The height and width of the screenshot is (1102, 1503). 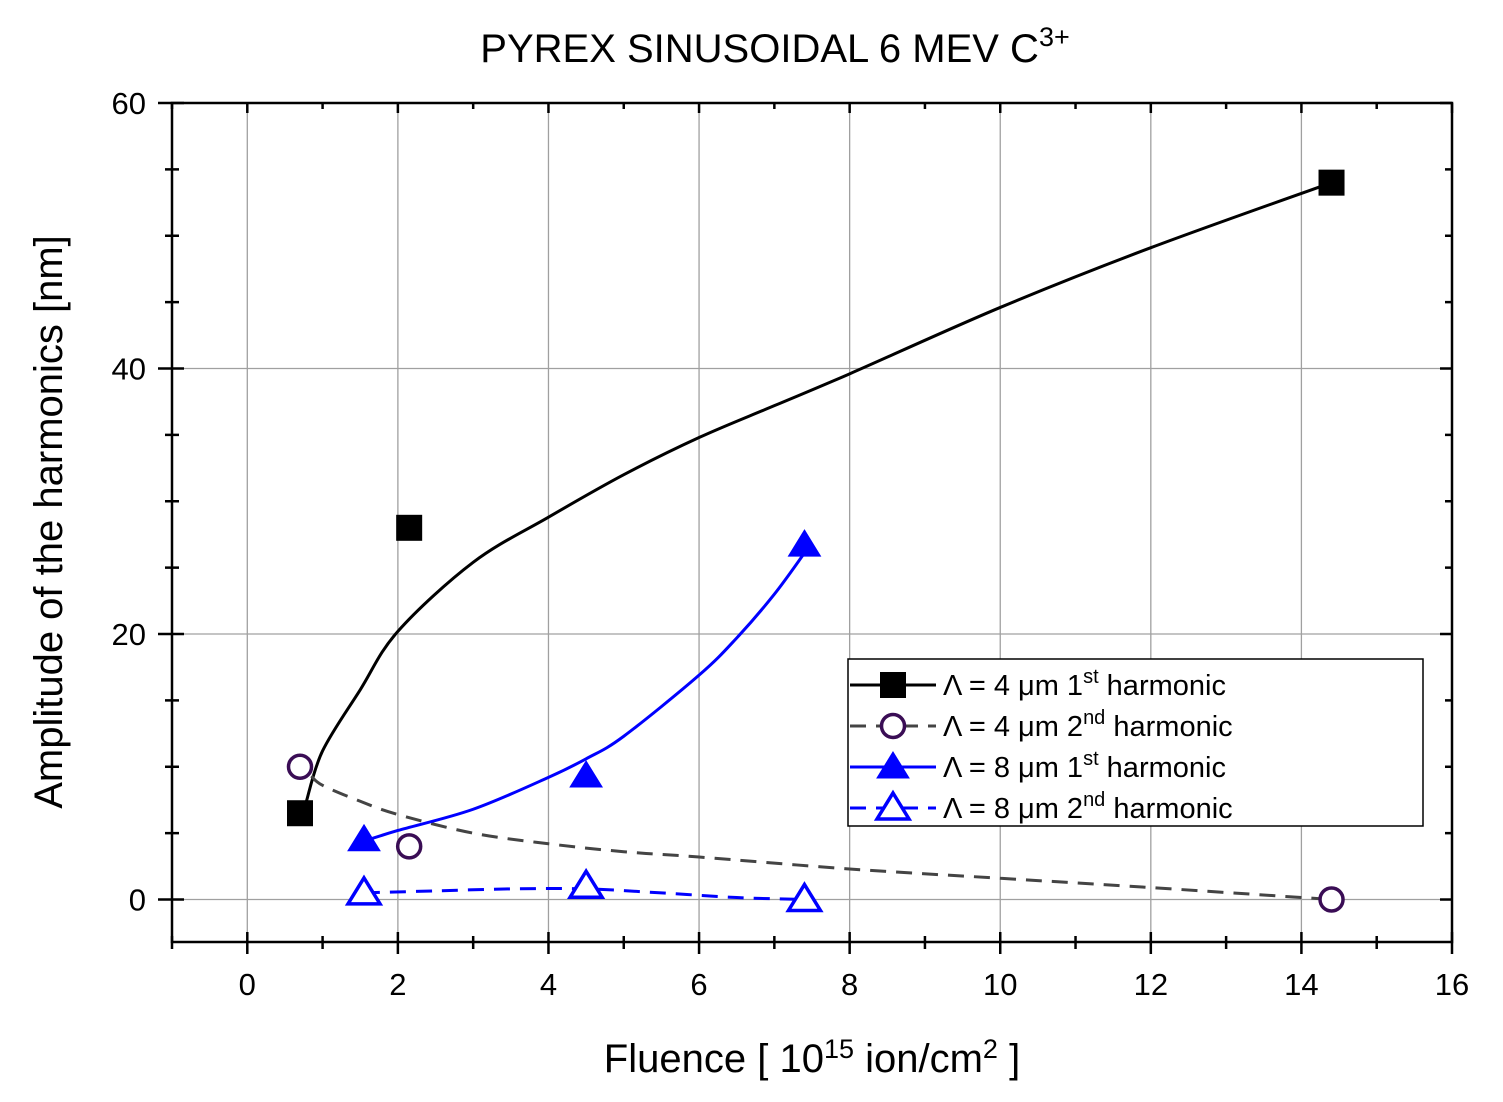 What do you see at coordinates (129, 502) in the screenshot?
I see `y-tick-labels: 0 20 40 60` at bounding box center [129, 502].